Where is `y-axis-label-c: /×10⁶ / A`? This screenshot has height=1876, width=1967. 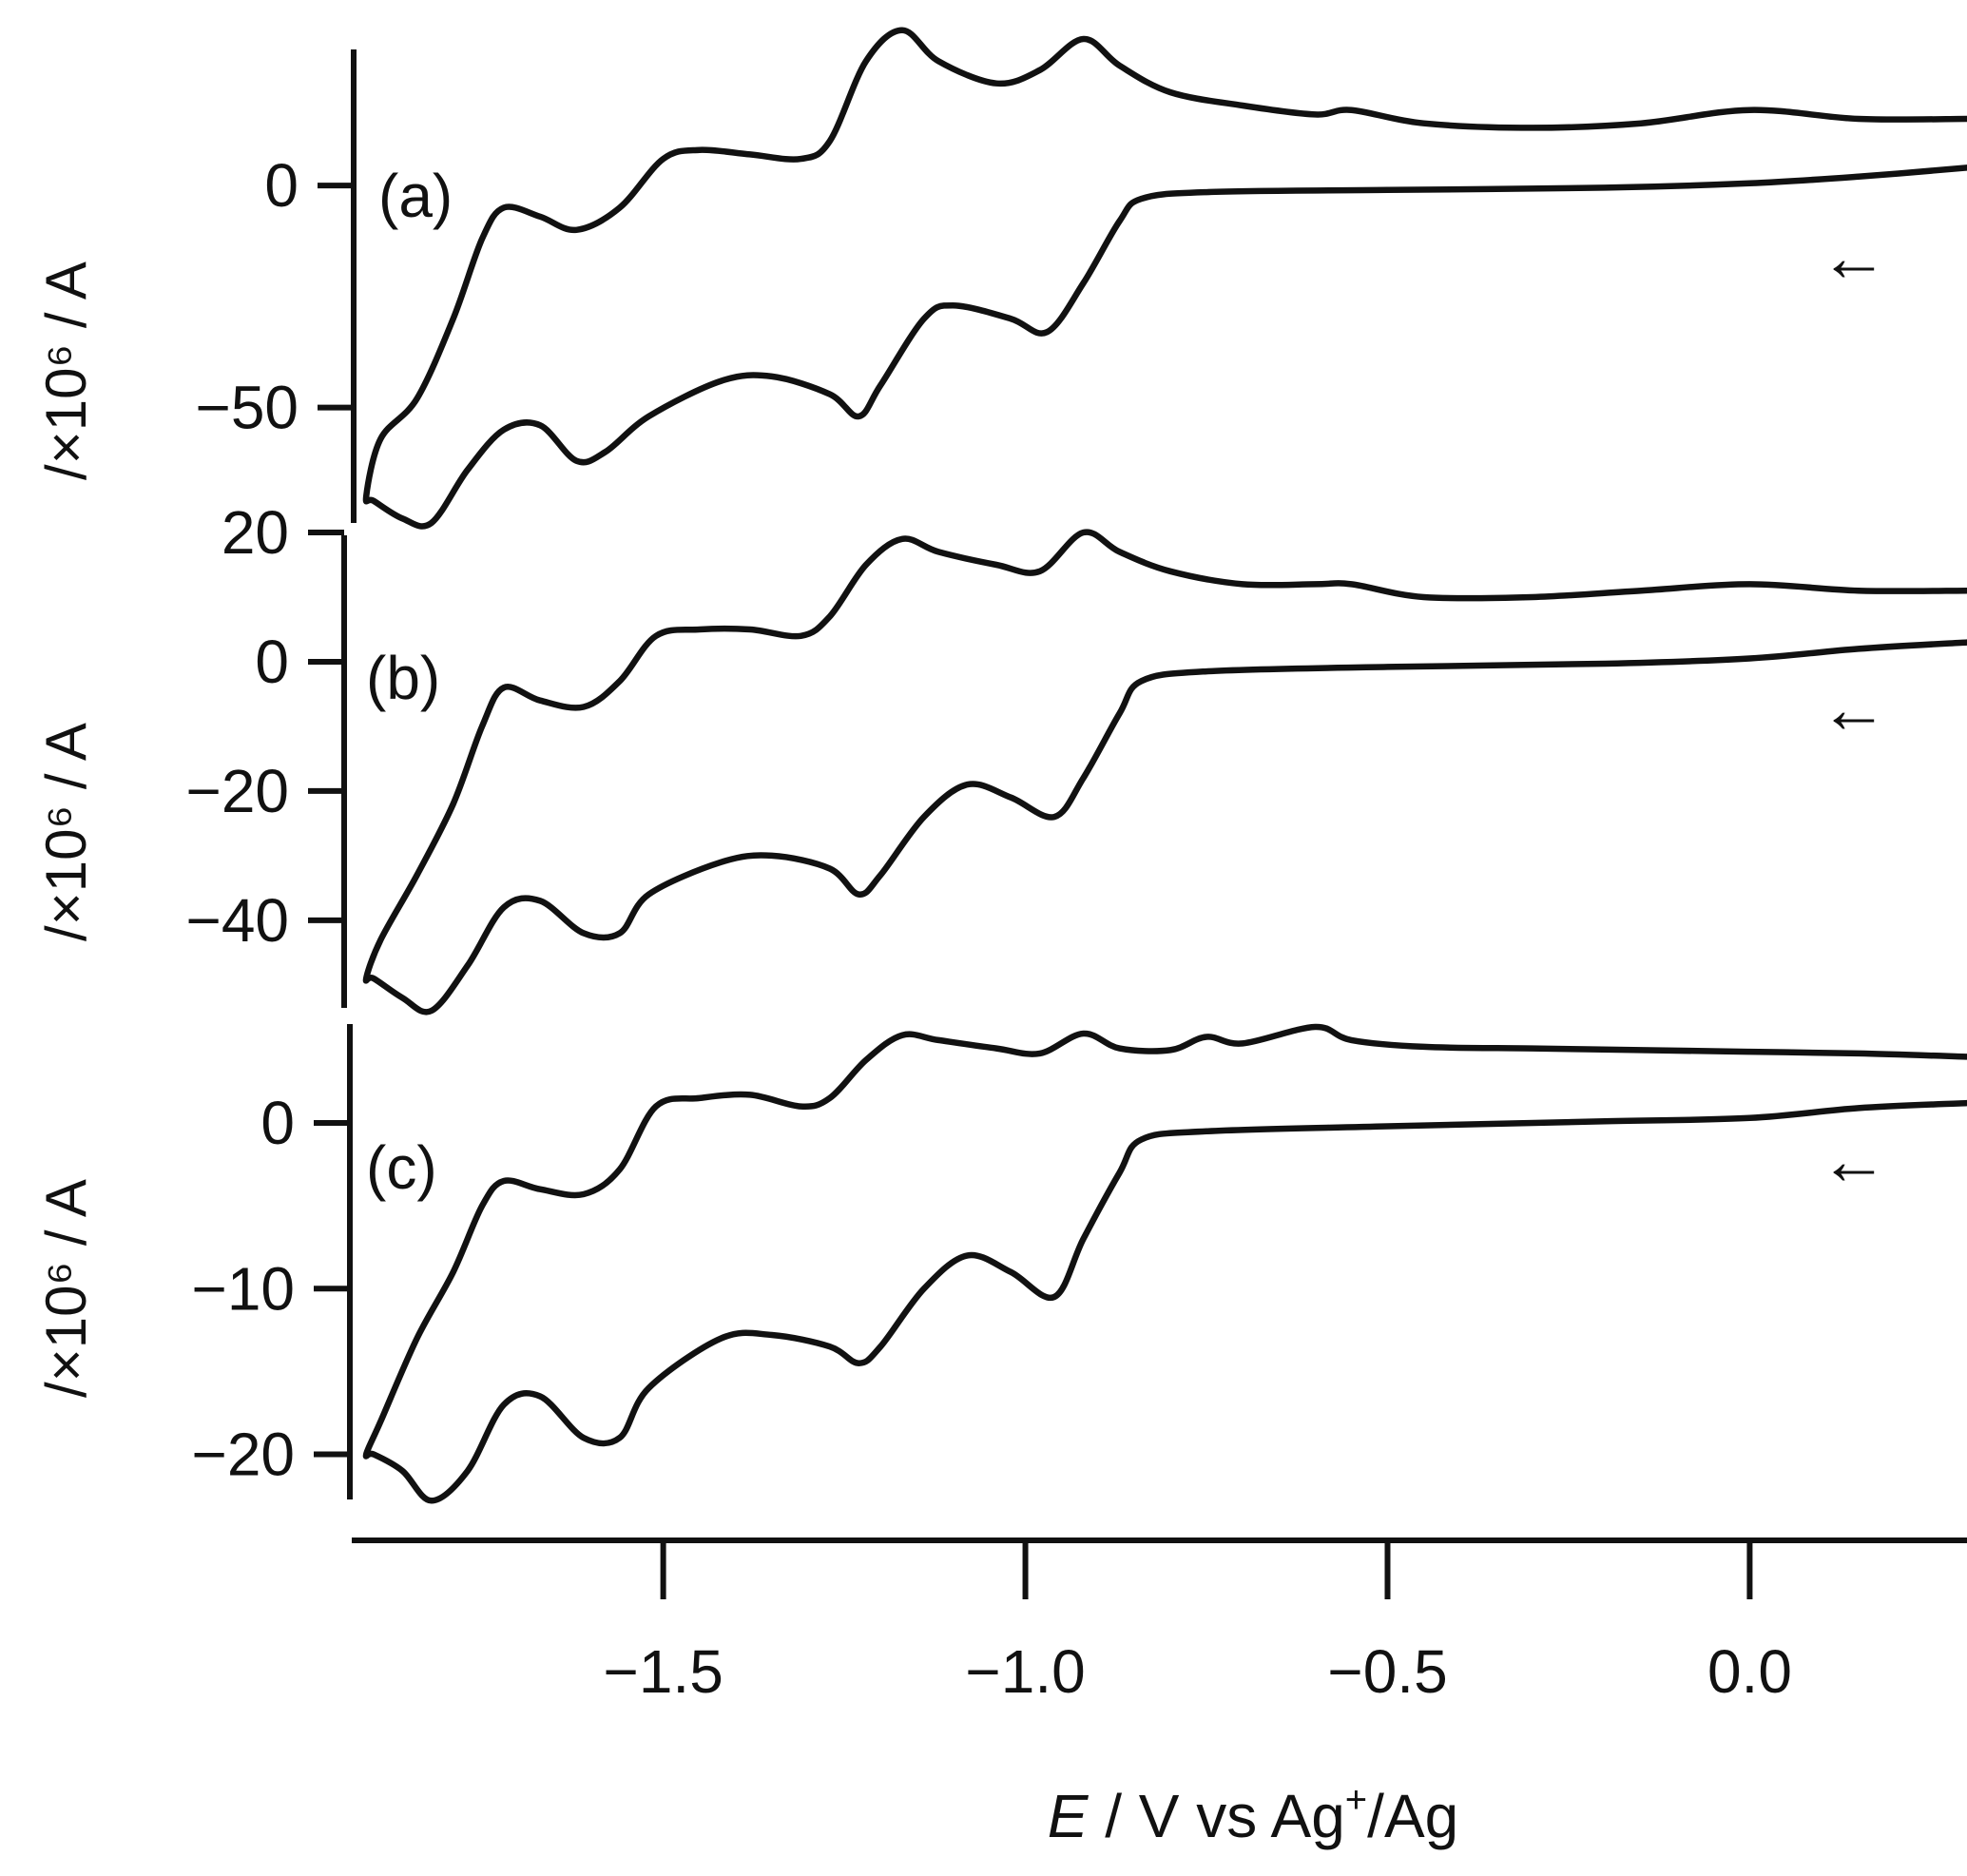
y-axis-label-c: /×10⁶ / A is located at coordinates (66, 1289).